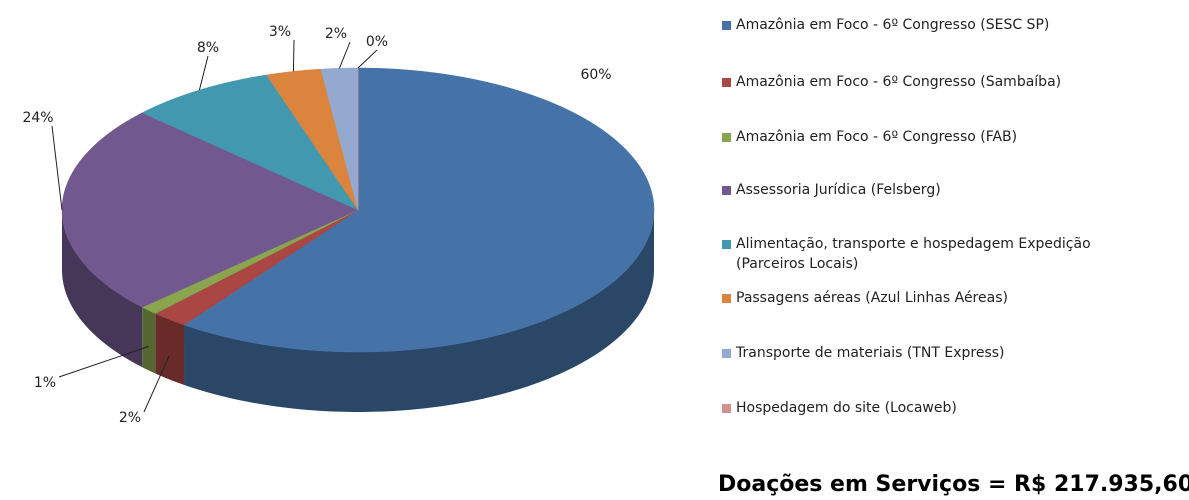 The height and width of the screenshot is (500, 1189). I want to click on legend-label: Passagens aéreas (Azul Linhas Aéreas), so click(872, 298).